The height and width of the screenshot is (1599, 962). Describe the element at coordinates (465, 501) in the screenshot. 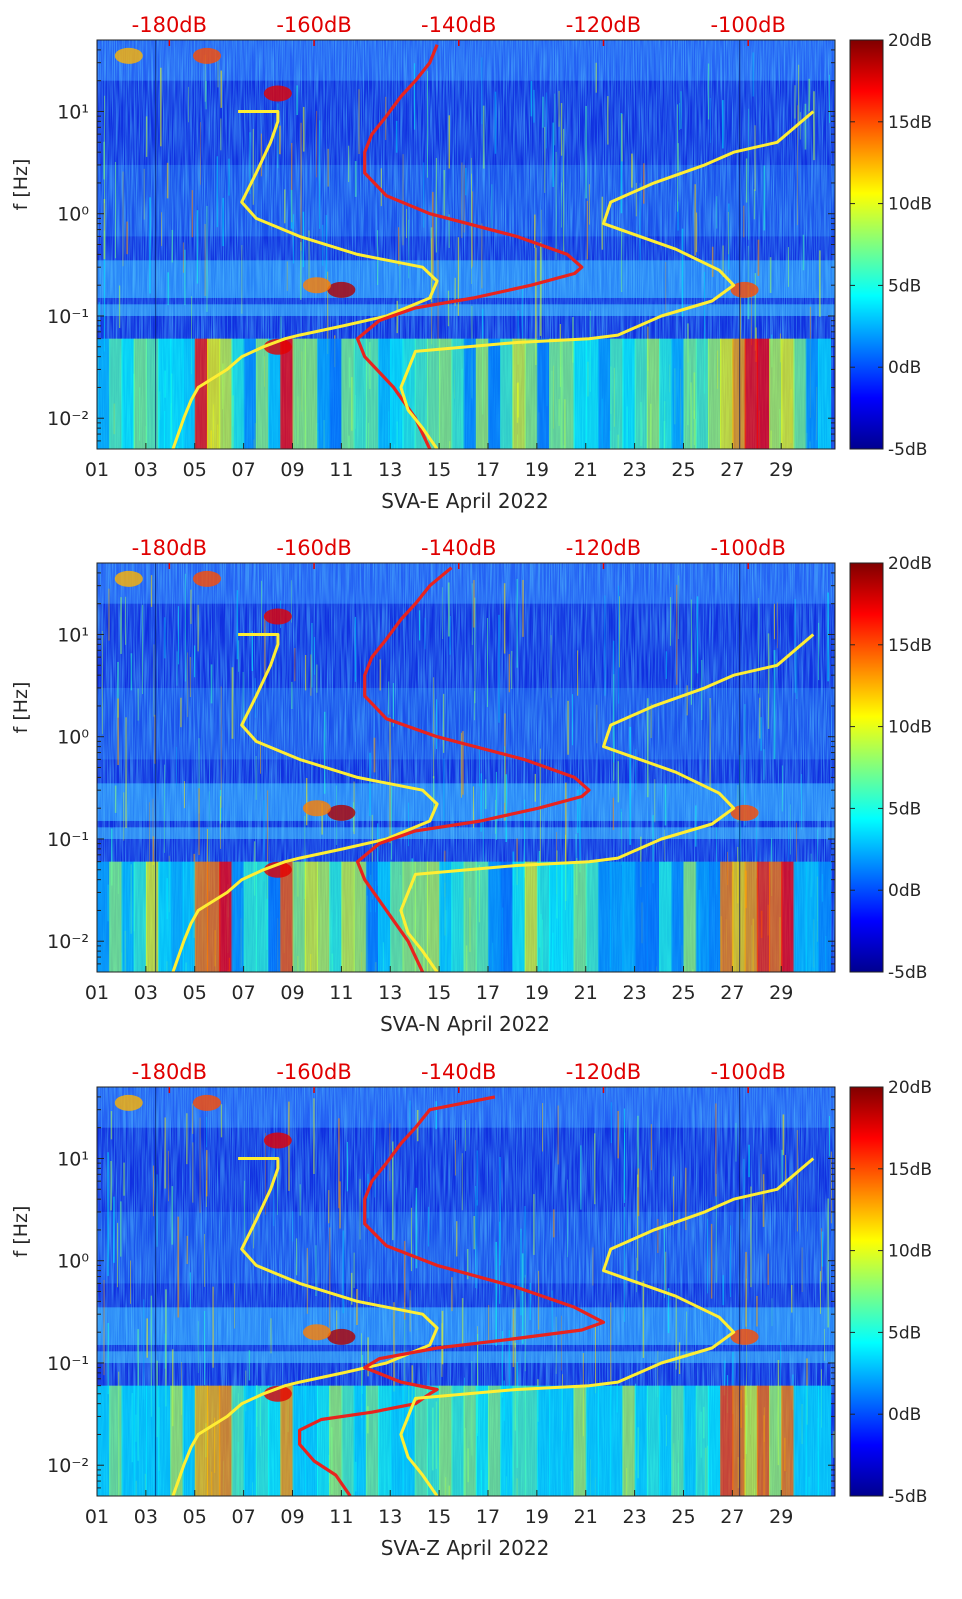

I see `x-axis-label: SVA-E April 2022` at that location.